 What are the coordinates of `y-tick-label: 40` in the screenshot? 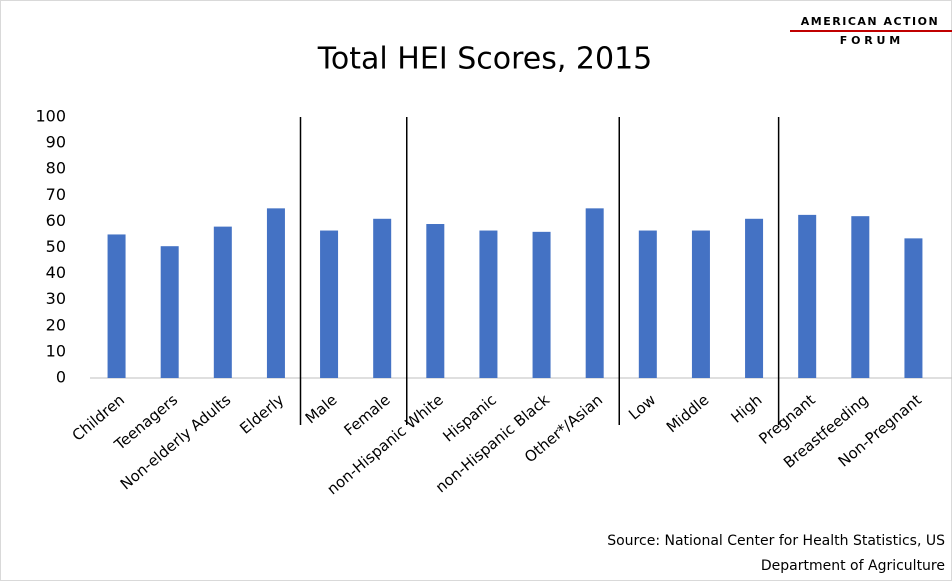 It's located at (56, 272).